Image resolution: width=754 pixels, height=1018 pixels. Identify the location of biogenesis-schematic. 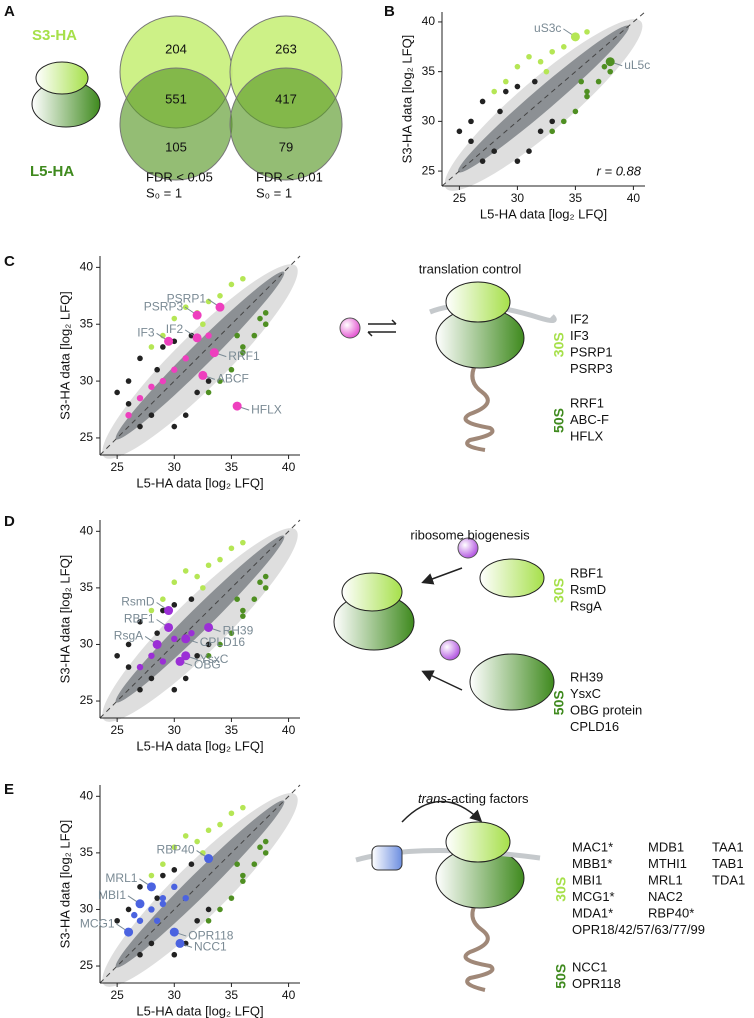
(444, 624).